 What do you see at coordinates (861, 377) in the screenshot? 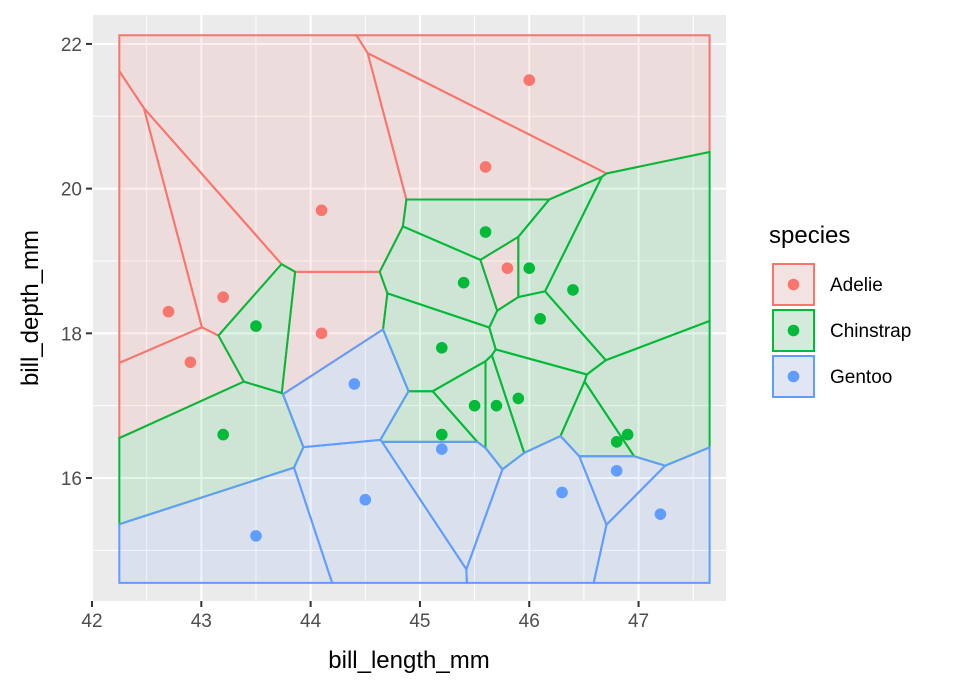
I see `legend-label: Gentoo` at bounding box center [861, 377].